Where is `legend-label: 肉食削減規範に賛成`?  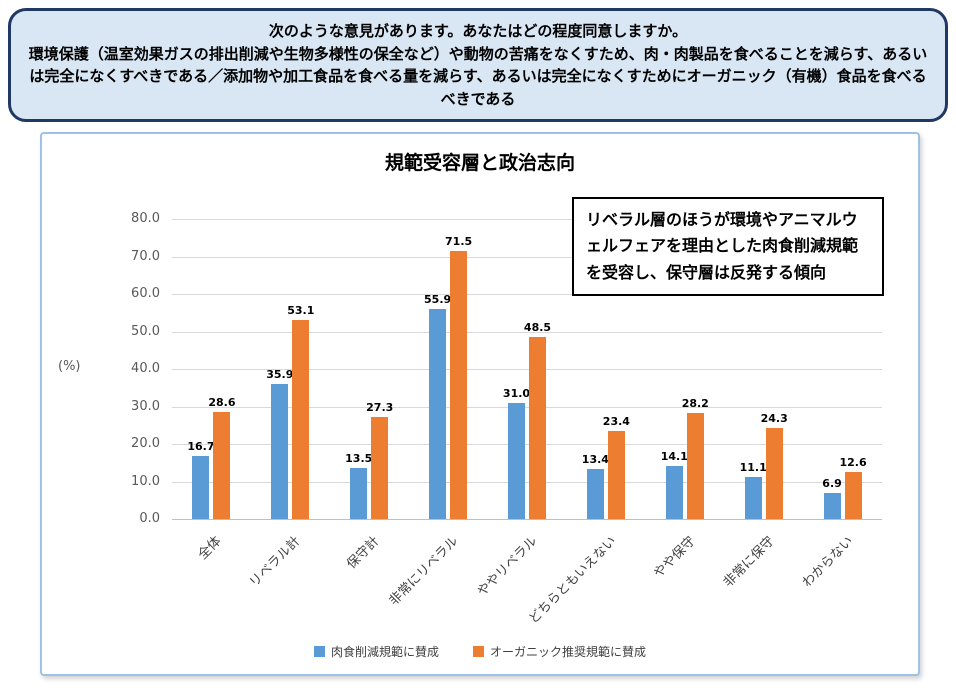 legend-label: 肉食削減規範に賛成 is located at coordinates (384, 652).